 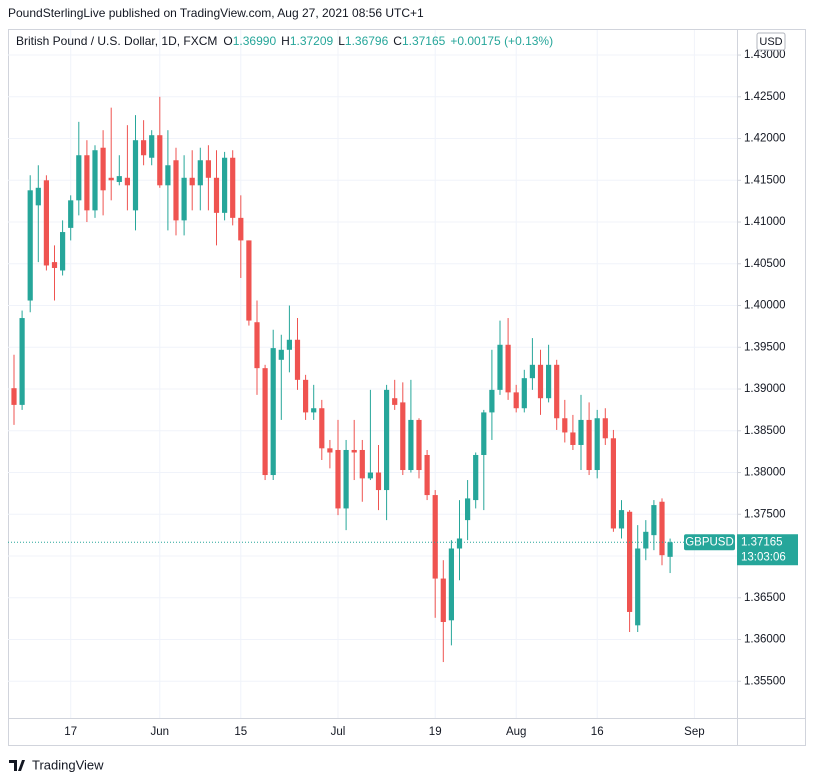 I want to click on x-tick-label: 16, so click(x=597, y=732).